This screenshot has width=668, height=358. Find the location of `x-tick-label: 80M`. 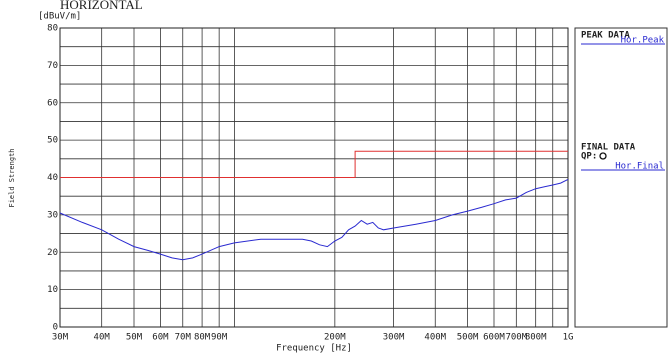

x-tick-label: 80M is located at coordinates (202, 338).